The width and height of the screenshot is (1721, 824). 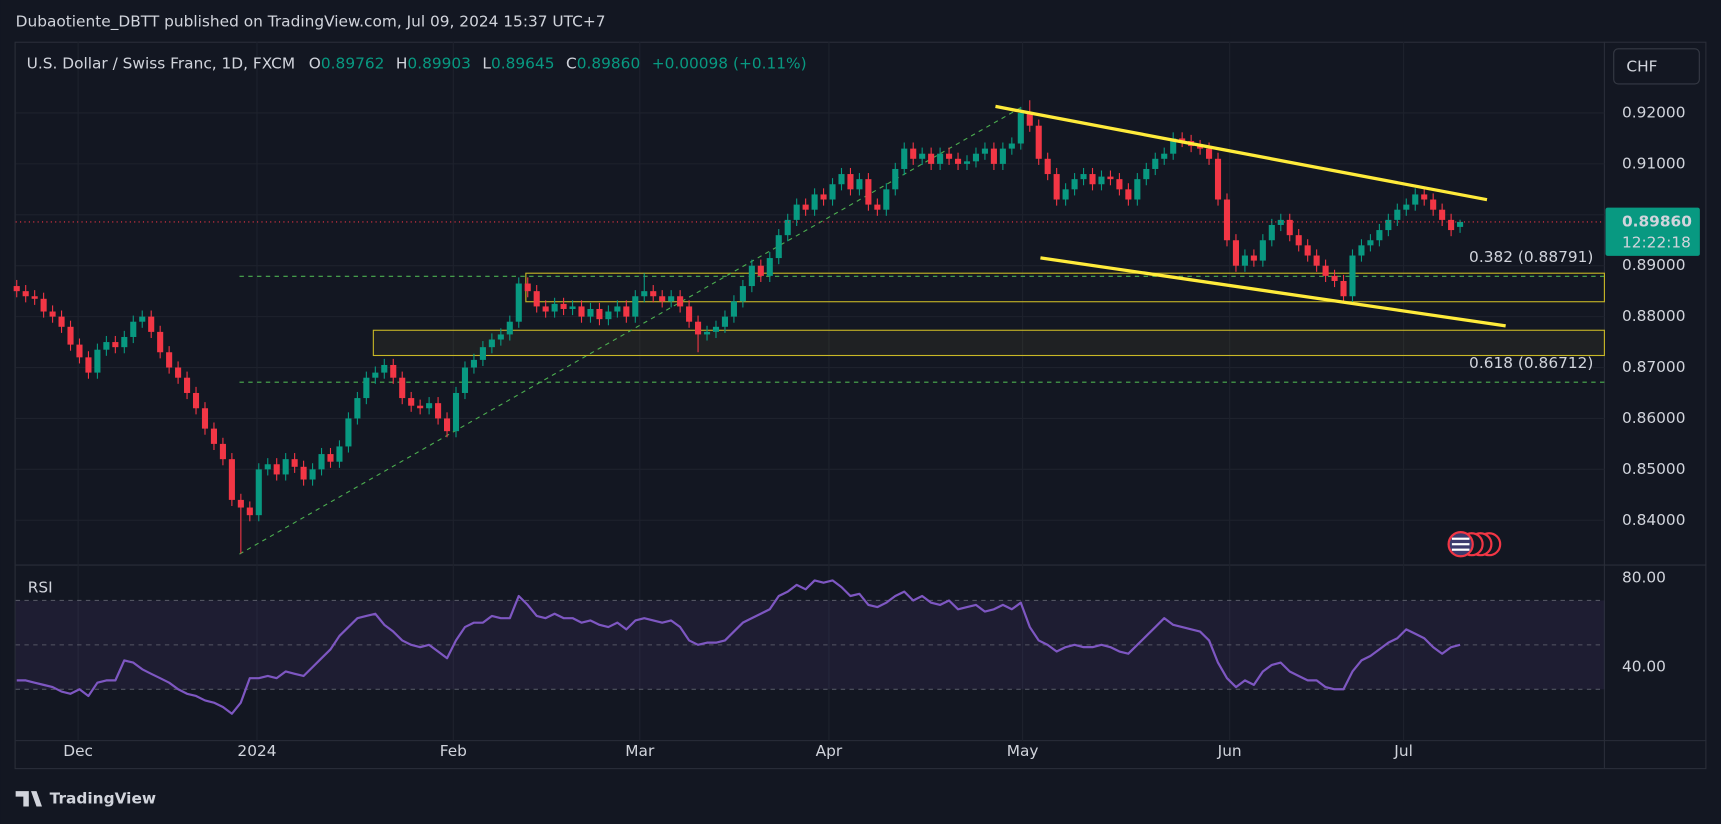 What do you see at coordinates (315, 63) in the screenshot?
I see `legend-key: O` at bounding box center [315, 63].